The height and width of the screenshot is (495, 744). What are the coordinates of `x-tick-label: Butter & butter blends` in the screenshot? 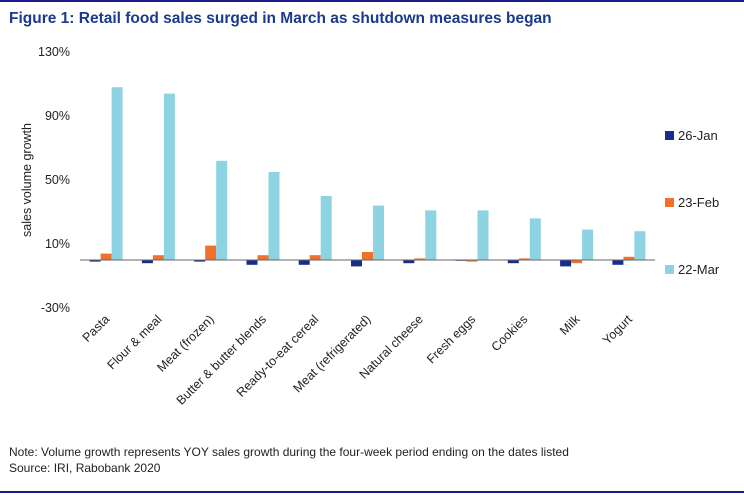 It's located at (221, 359).